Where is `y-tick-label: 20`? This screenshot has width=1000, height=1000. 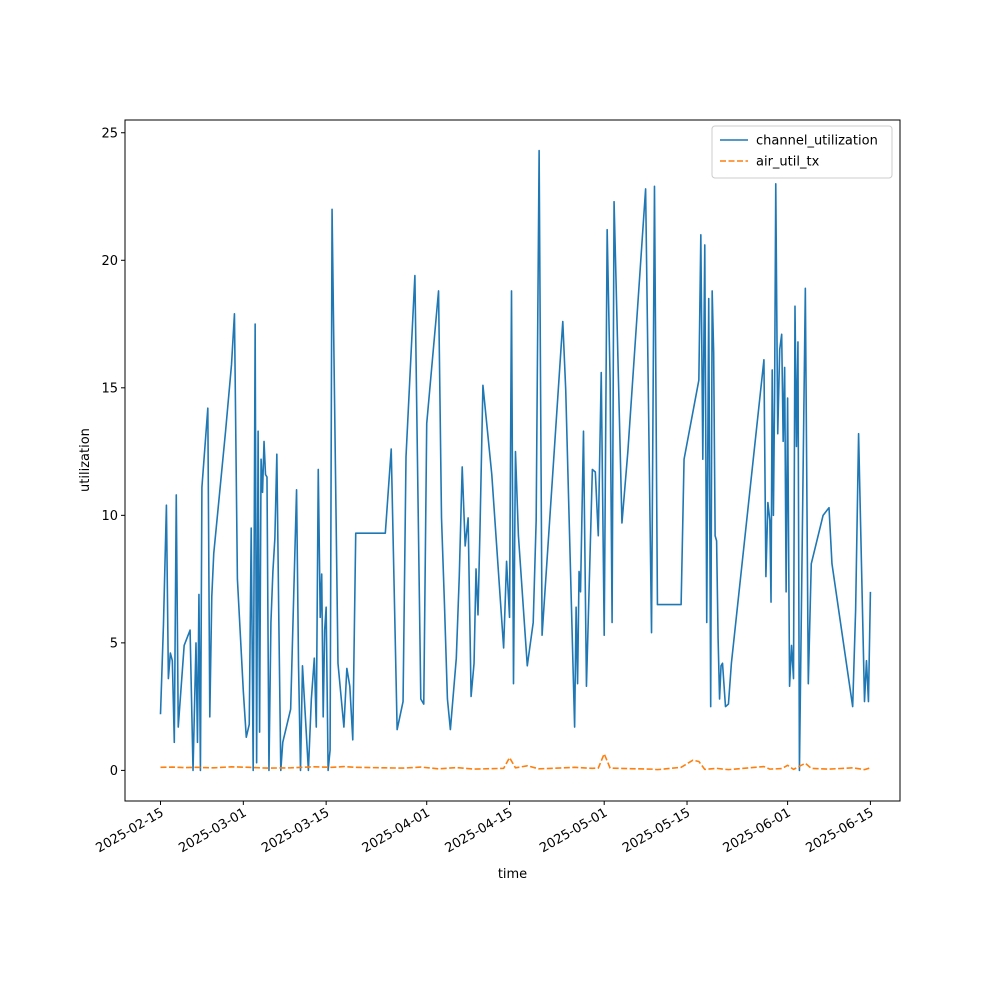 y-tick-label: 20 is located at coordinates (109, 261).